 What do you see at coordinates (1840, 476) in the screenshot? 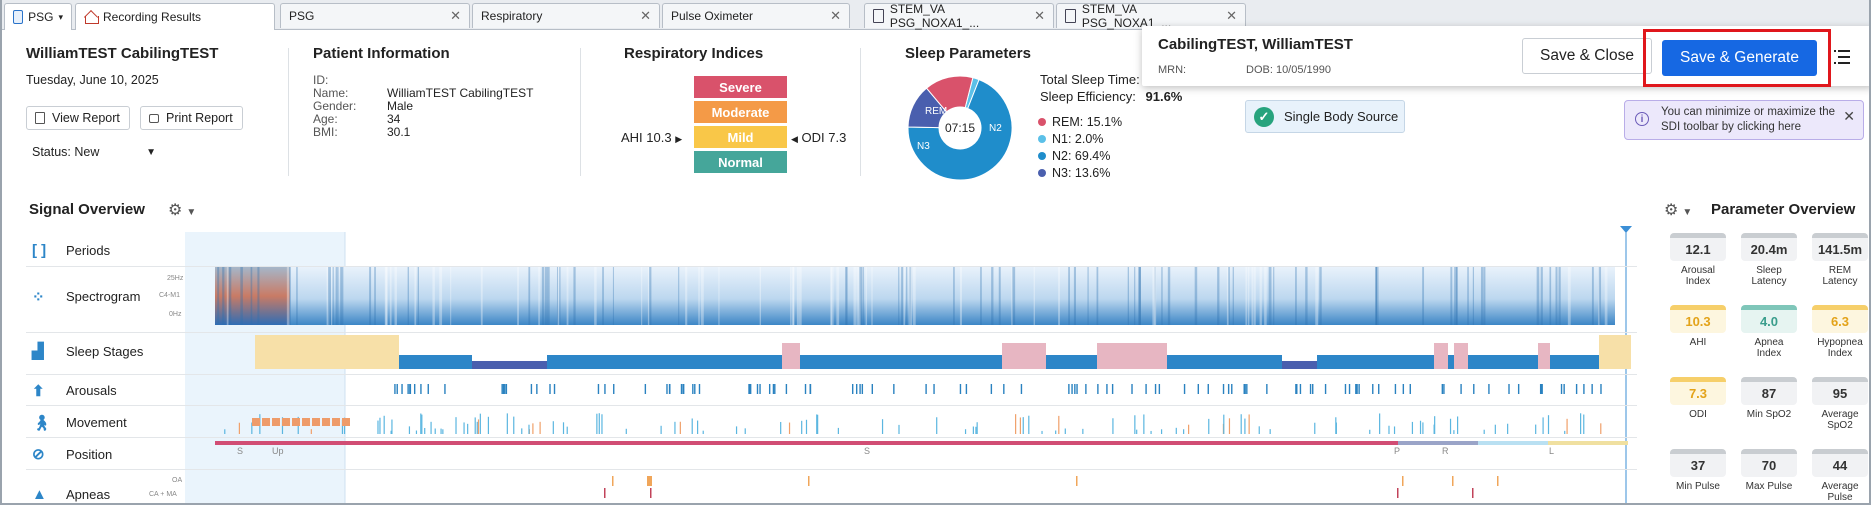
I see `parameter-card: 44 Average Pulse` at bounding box center [1840, 476].